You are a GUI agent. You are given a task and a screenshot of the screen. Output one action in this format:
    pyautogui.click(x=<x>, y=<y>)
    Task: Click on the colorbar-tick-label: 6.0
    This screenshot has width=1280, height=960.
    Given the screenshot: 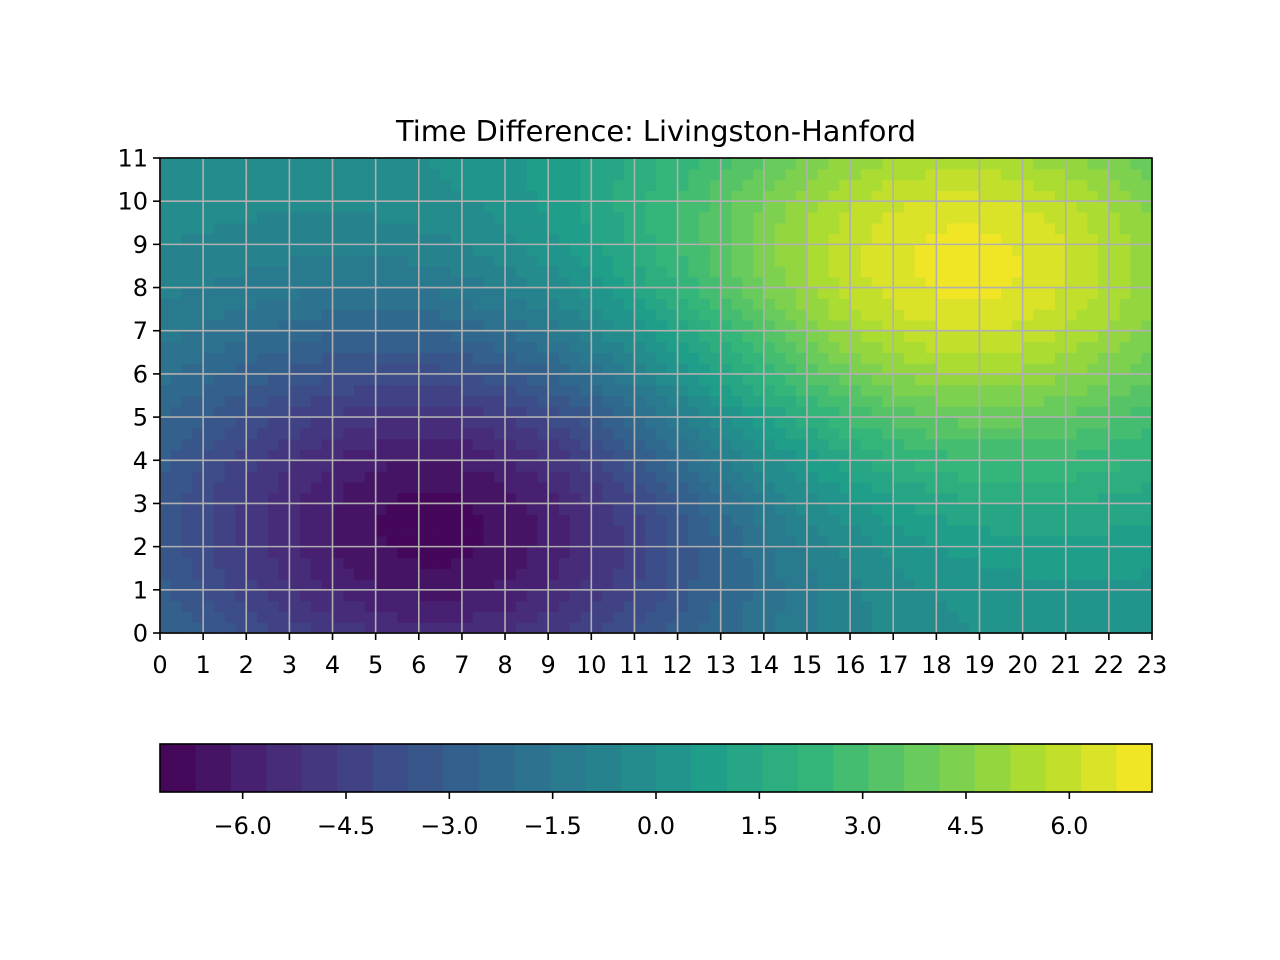 What is the action you would take?
    pyautogui.click(x=1069, y=826)
    